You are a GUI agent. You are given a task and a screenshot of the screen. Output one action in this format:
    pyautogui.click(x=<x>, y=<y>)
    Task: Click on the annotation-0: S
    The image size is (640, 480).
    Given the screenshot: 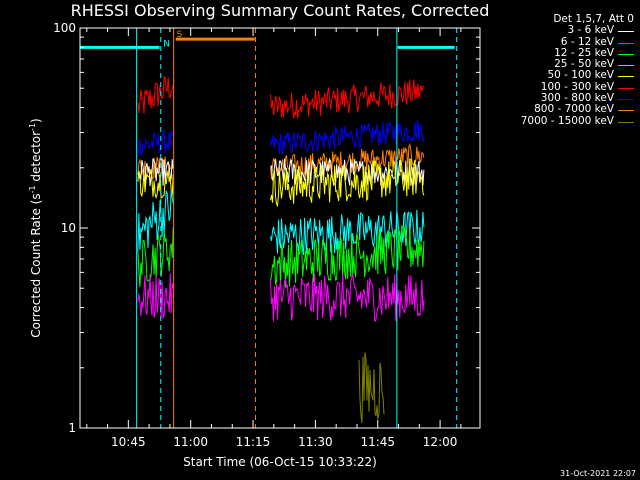 What is the action you would take?
    pyautogui.click(x=180, y=35)
    